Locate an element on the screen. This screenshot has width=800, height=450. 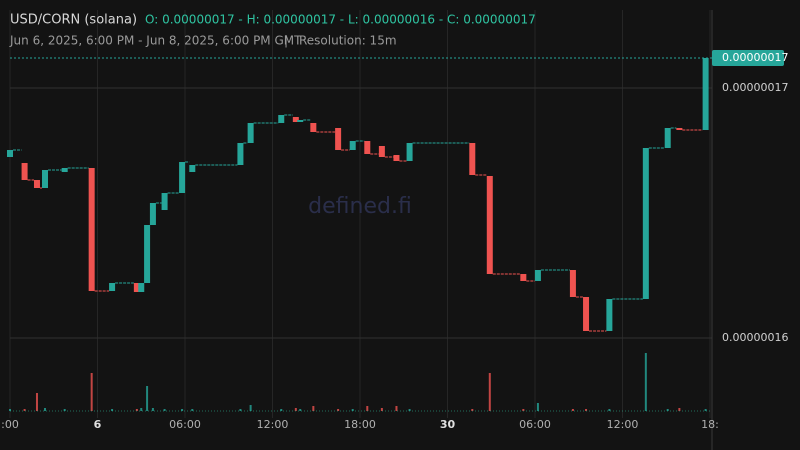
watermark: defined.fi is located at coordinates (360, 206).